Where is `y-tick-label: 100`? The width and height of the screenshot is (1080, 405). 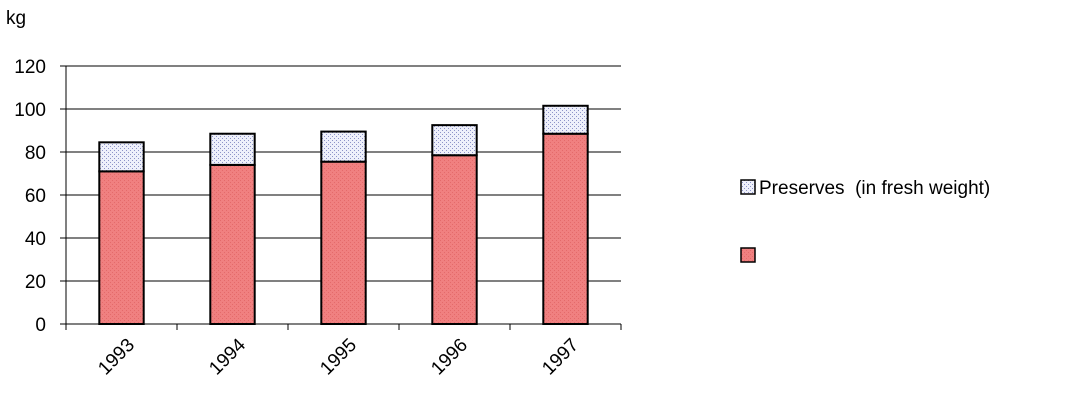
y-tick-label: 100 is located at coordinates (30, 110).